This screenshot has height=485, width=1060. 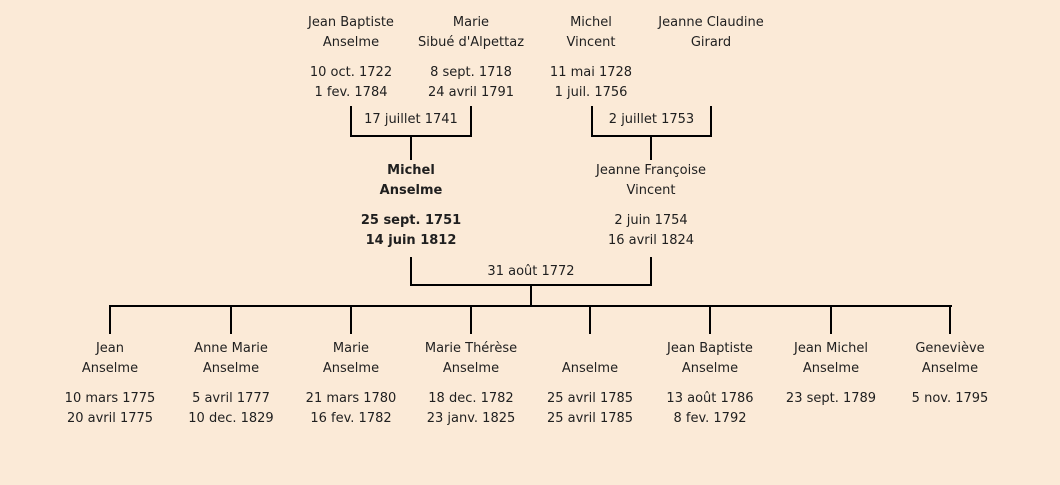 I want to click on person-death-date: 1 fev. 1784, so click(x=351, y=92).